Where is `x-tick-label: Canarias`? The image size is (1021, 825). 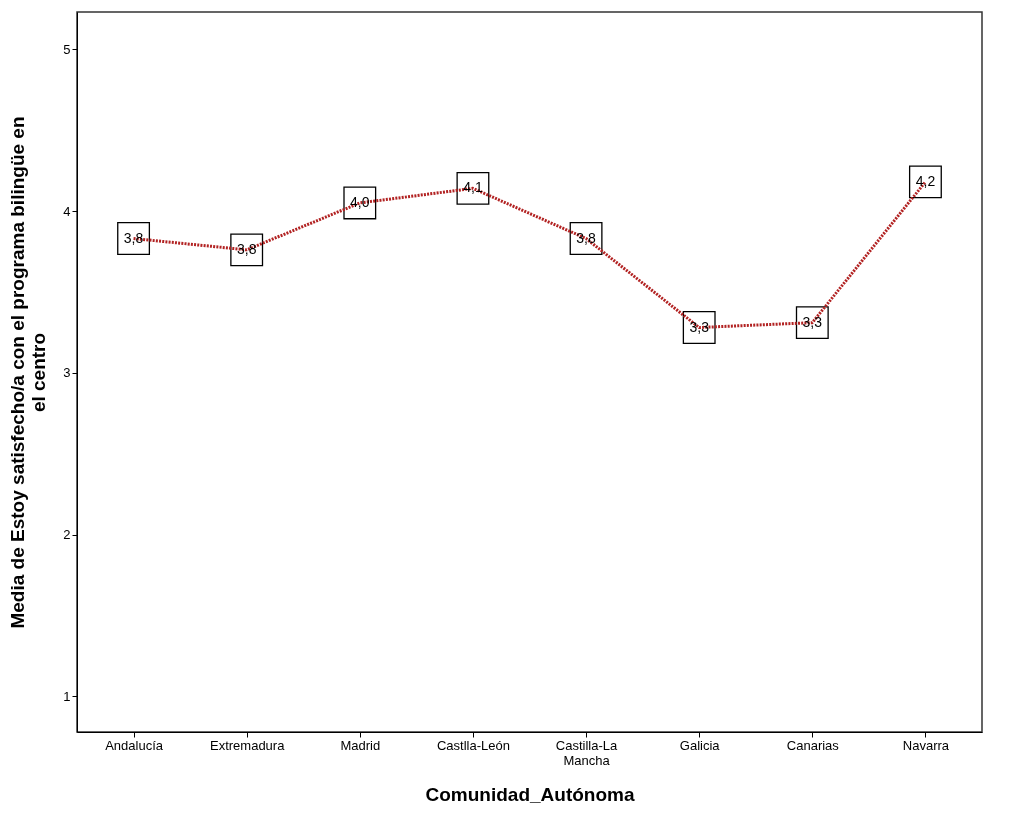 x-tick-label: Canarias is located at coordinates (813, 745).